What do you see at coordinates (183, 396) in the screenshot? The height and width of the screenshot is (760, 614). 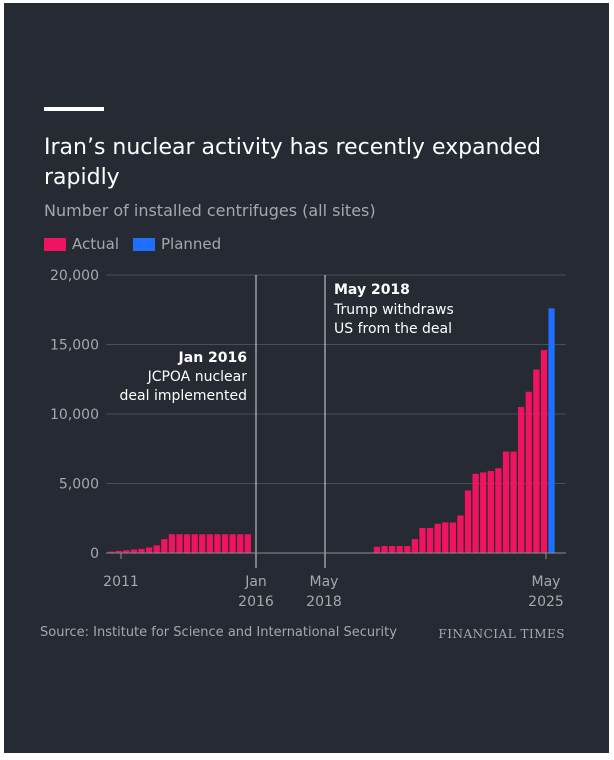 I see `annotation-jan-2016-line2: deal implemented` at bounding box center [183, 396].